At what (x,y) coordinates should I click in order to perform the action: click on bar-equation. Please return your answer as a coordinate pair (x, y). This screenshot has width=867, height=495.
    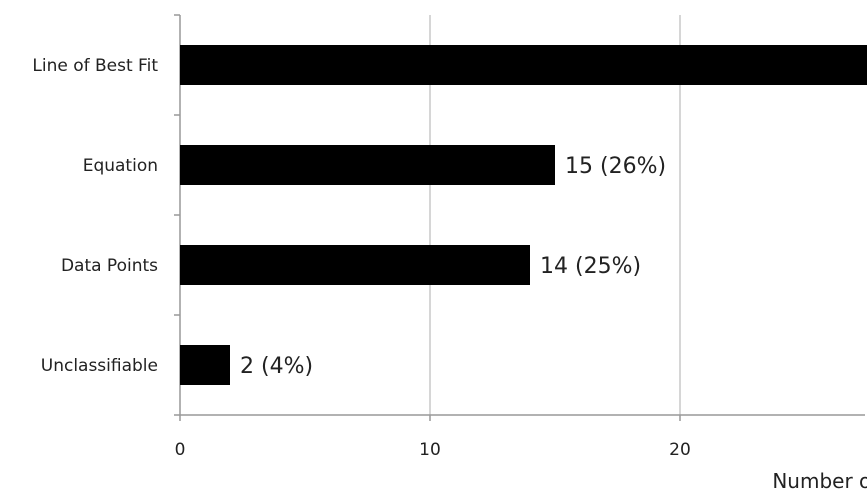
    Looking at the image, I should click on (367, 165).